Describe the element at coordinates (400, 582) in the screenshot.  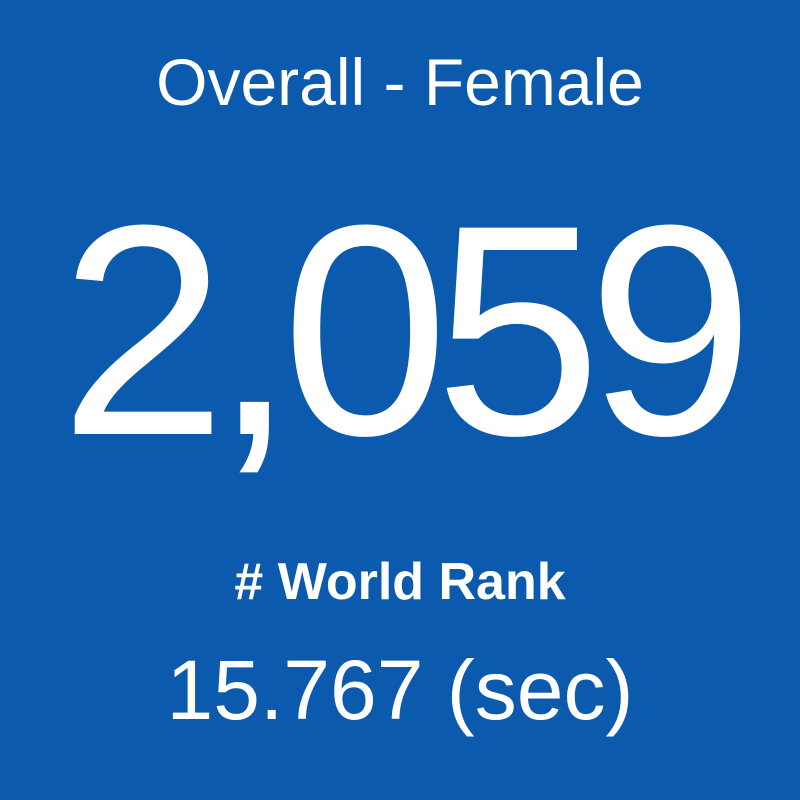
I see `rank-label: # World Rank` at that location.